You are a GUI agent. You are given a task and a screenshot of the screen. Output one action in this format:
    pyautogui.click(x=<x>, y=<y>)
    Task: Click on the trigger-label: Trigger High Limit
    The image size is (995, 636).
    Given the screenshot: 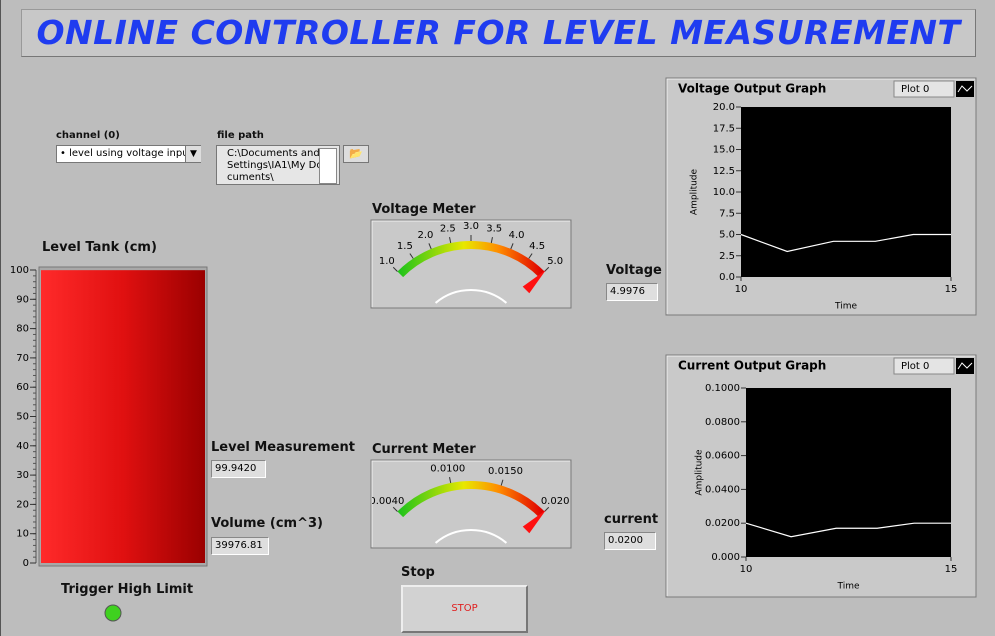 What is the action you would take?
    pyautogui.click(x=127, y=589)
    